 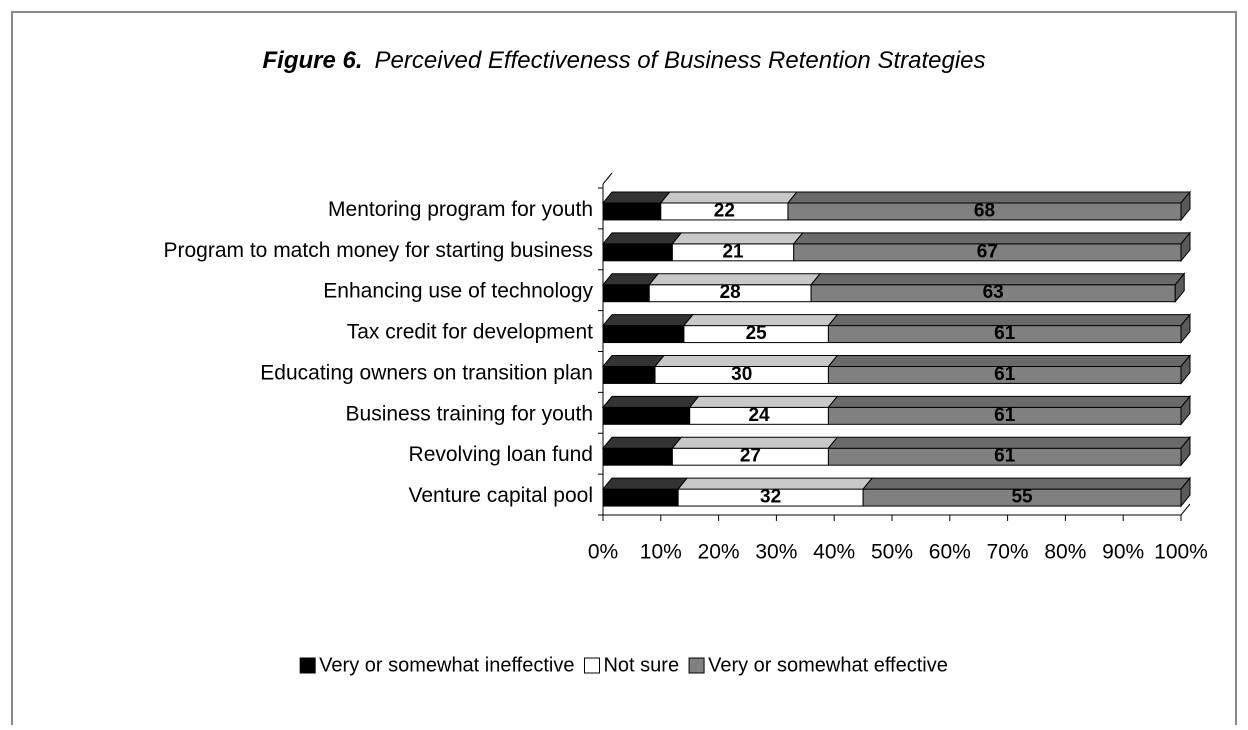 I want to click on category-label: Tax credit for development, so click(x=470, y=332).